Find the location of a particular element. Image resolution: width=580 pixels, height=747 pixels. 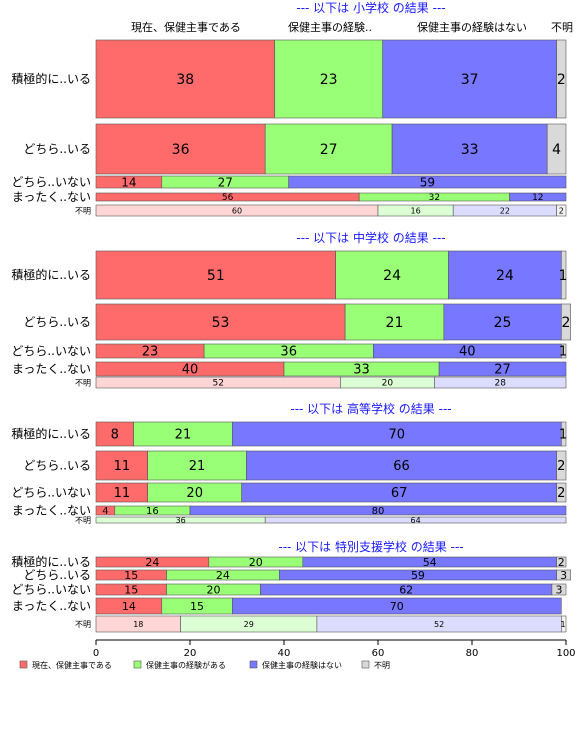

panel-title: --- 以下は 中学校 の結果 --- is located at coordinates (370, 237).